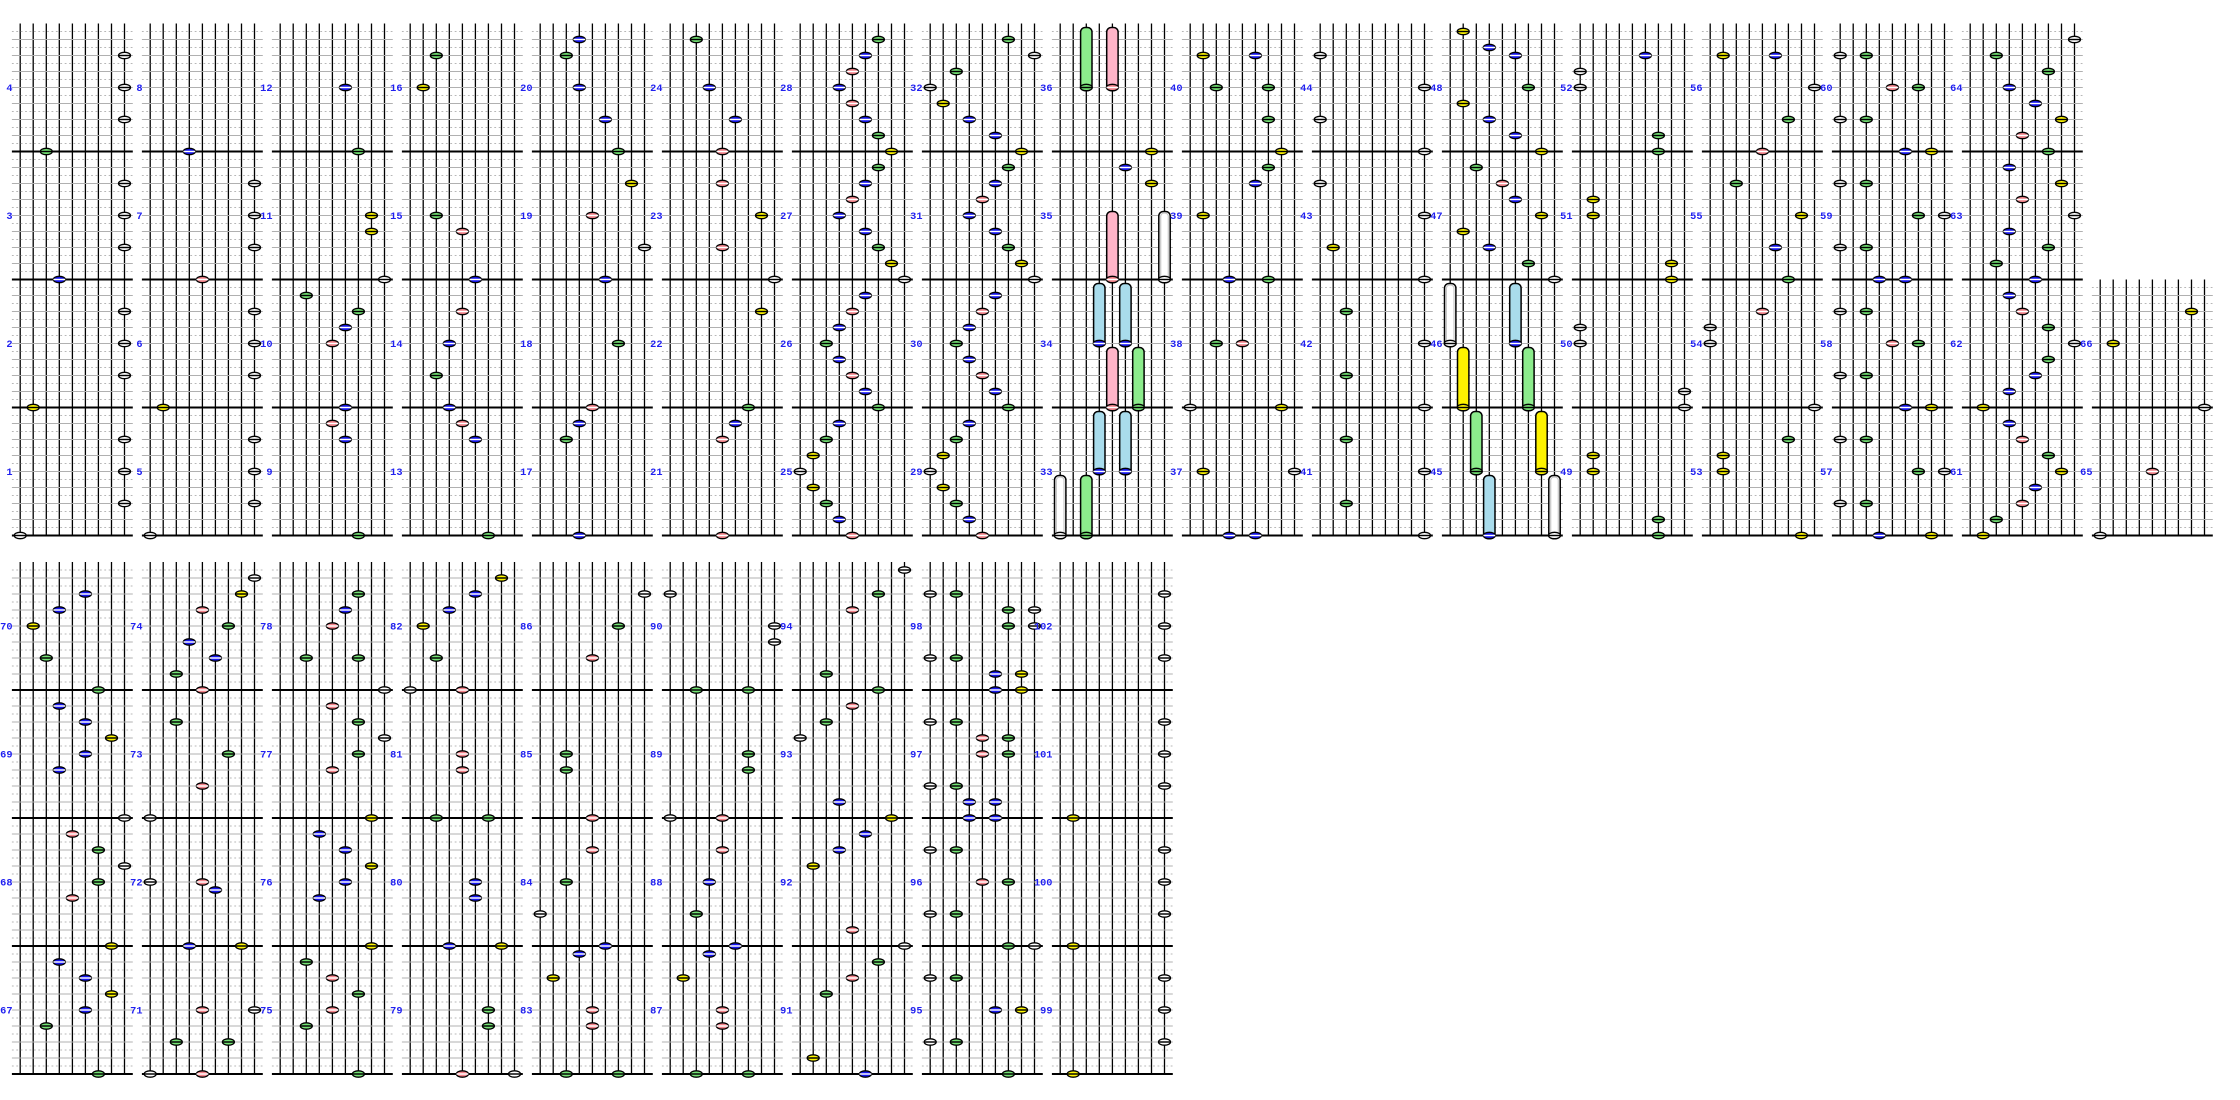 The image size is (2240, 1100). What do you see at coordinates (916, 89) in the screenshot?
I see `svg-text: 32` at bounding box center [916, 89].